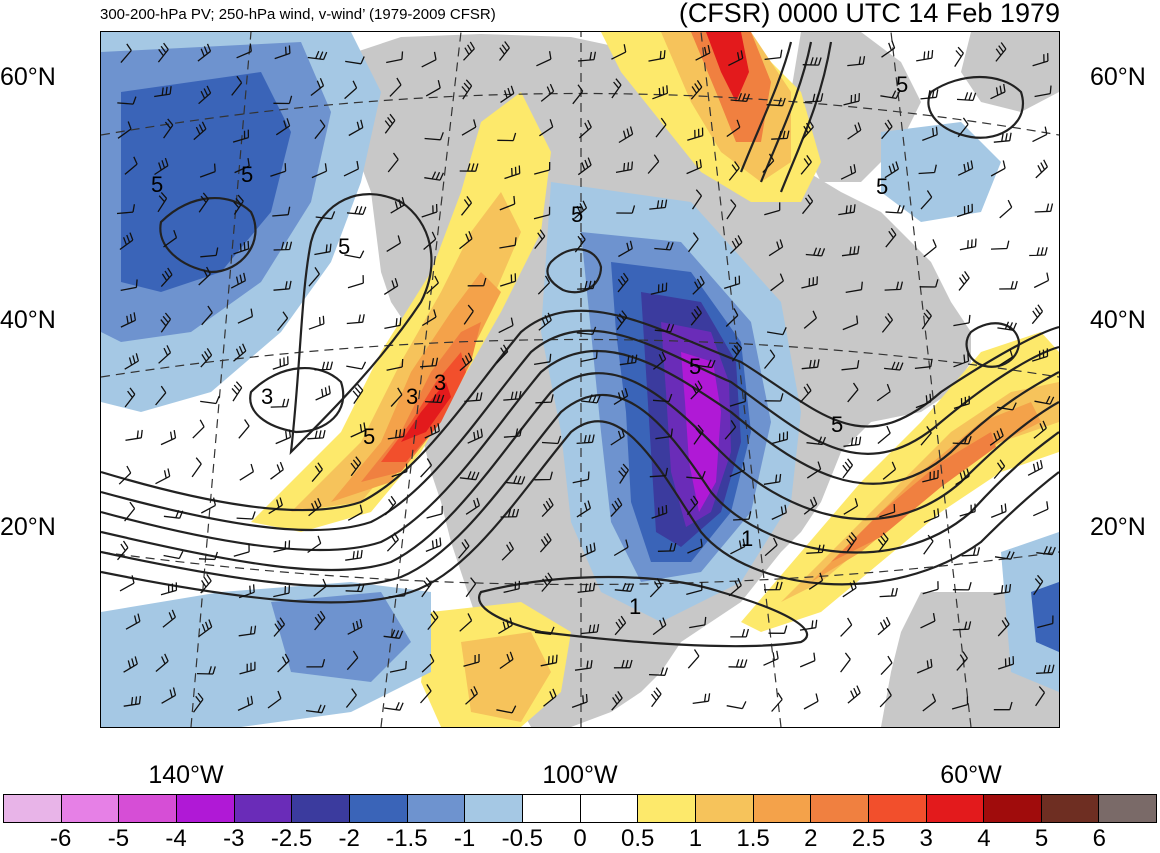  I want to click on colorbar-tick-label: 0, so click(580, 838).